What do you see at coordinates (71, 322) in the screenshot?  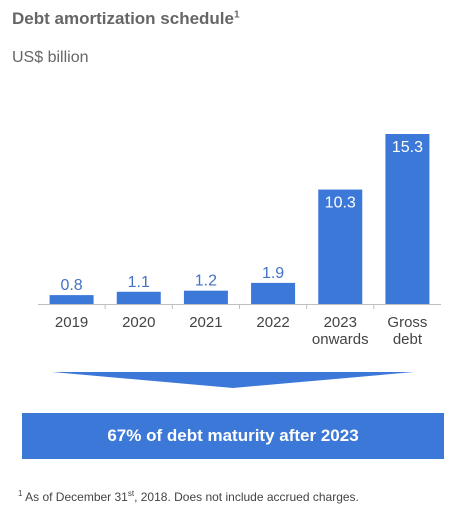 I see `category-label: 2019` at bounding box center [71, 322].